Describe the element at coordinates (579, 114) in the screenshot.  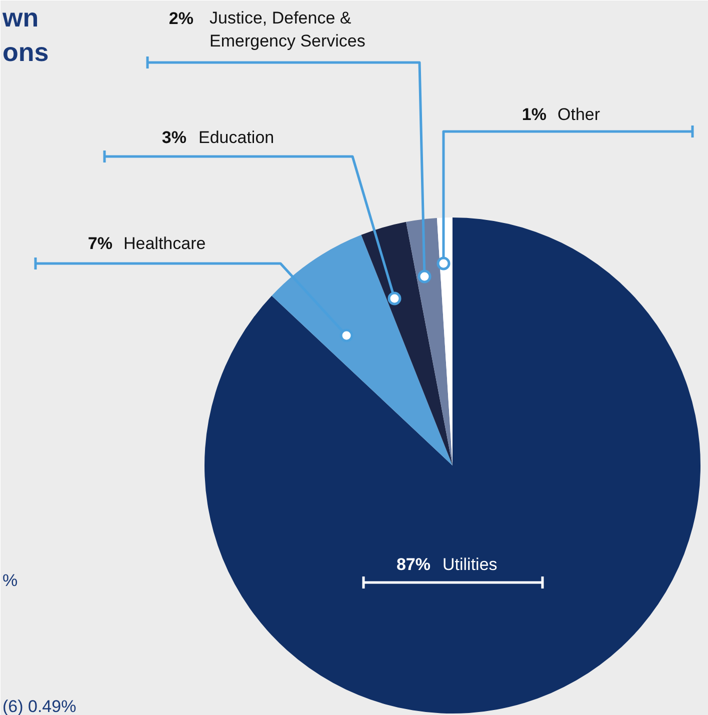
I see `slice-label: Other` at that location.